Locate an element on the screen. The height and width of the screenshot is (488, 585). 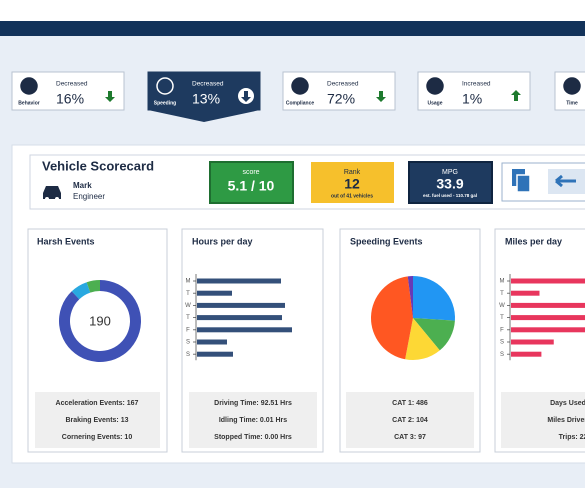
nav-bar is located at coordinates (292, 28).